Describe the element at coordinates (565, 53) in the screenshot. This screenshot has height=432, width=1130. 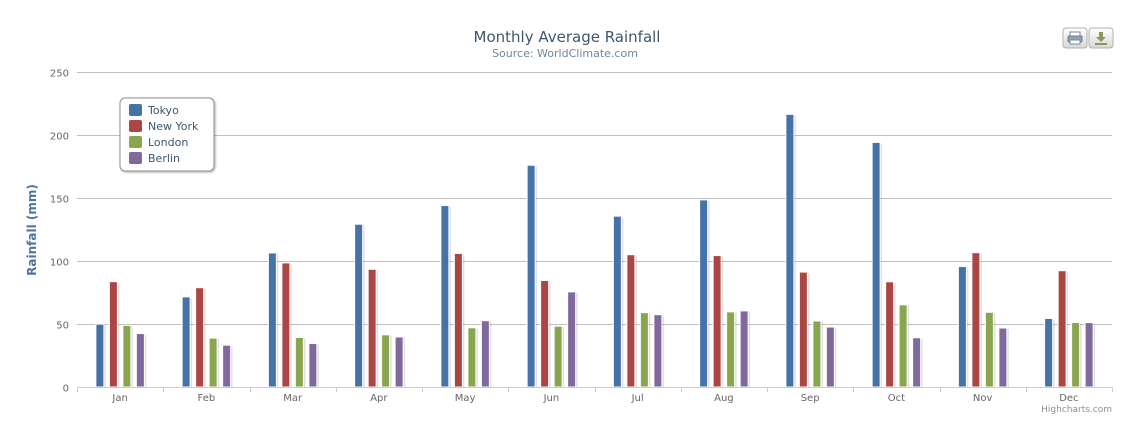
I see `chart-subtitle: Source: WorldClimate.com` at that location.